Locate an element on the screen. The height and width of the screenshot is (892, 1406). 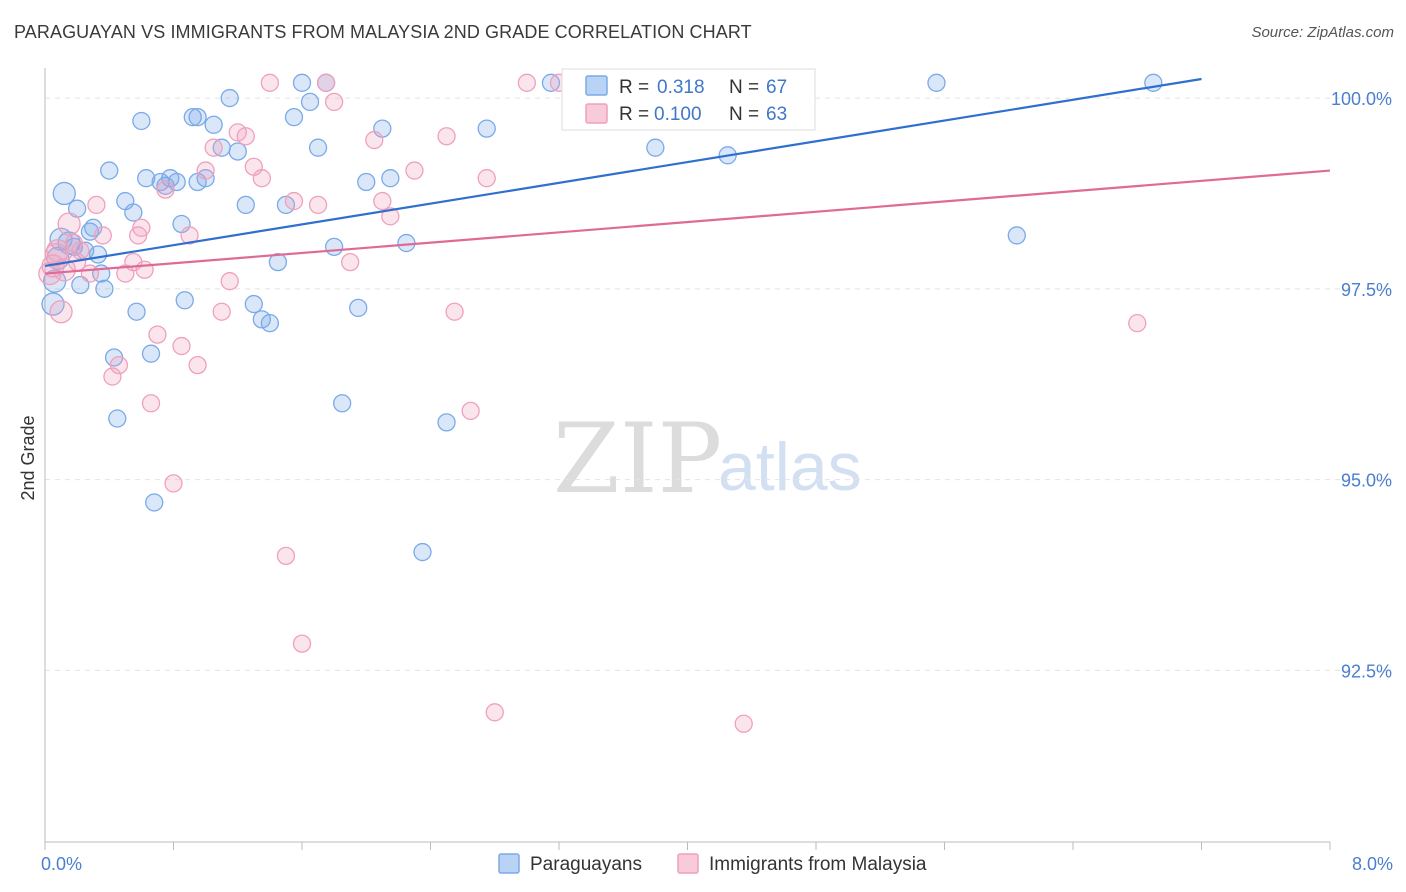
y-tick-label: 95.0% is located at coordinates (1366, 481).